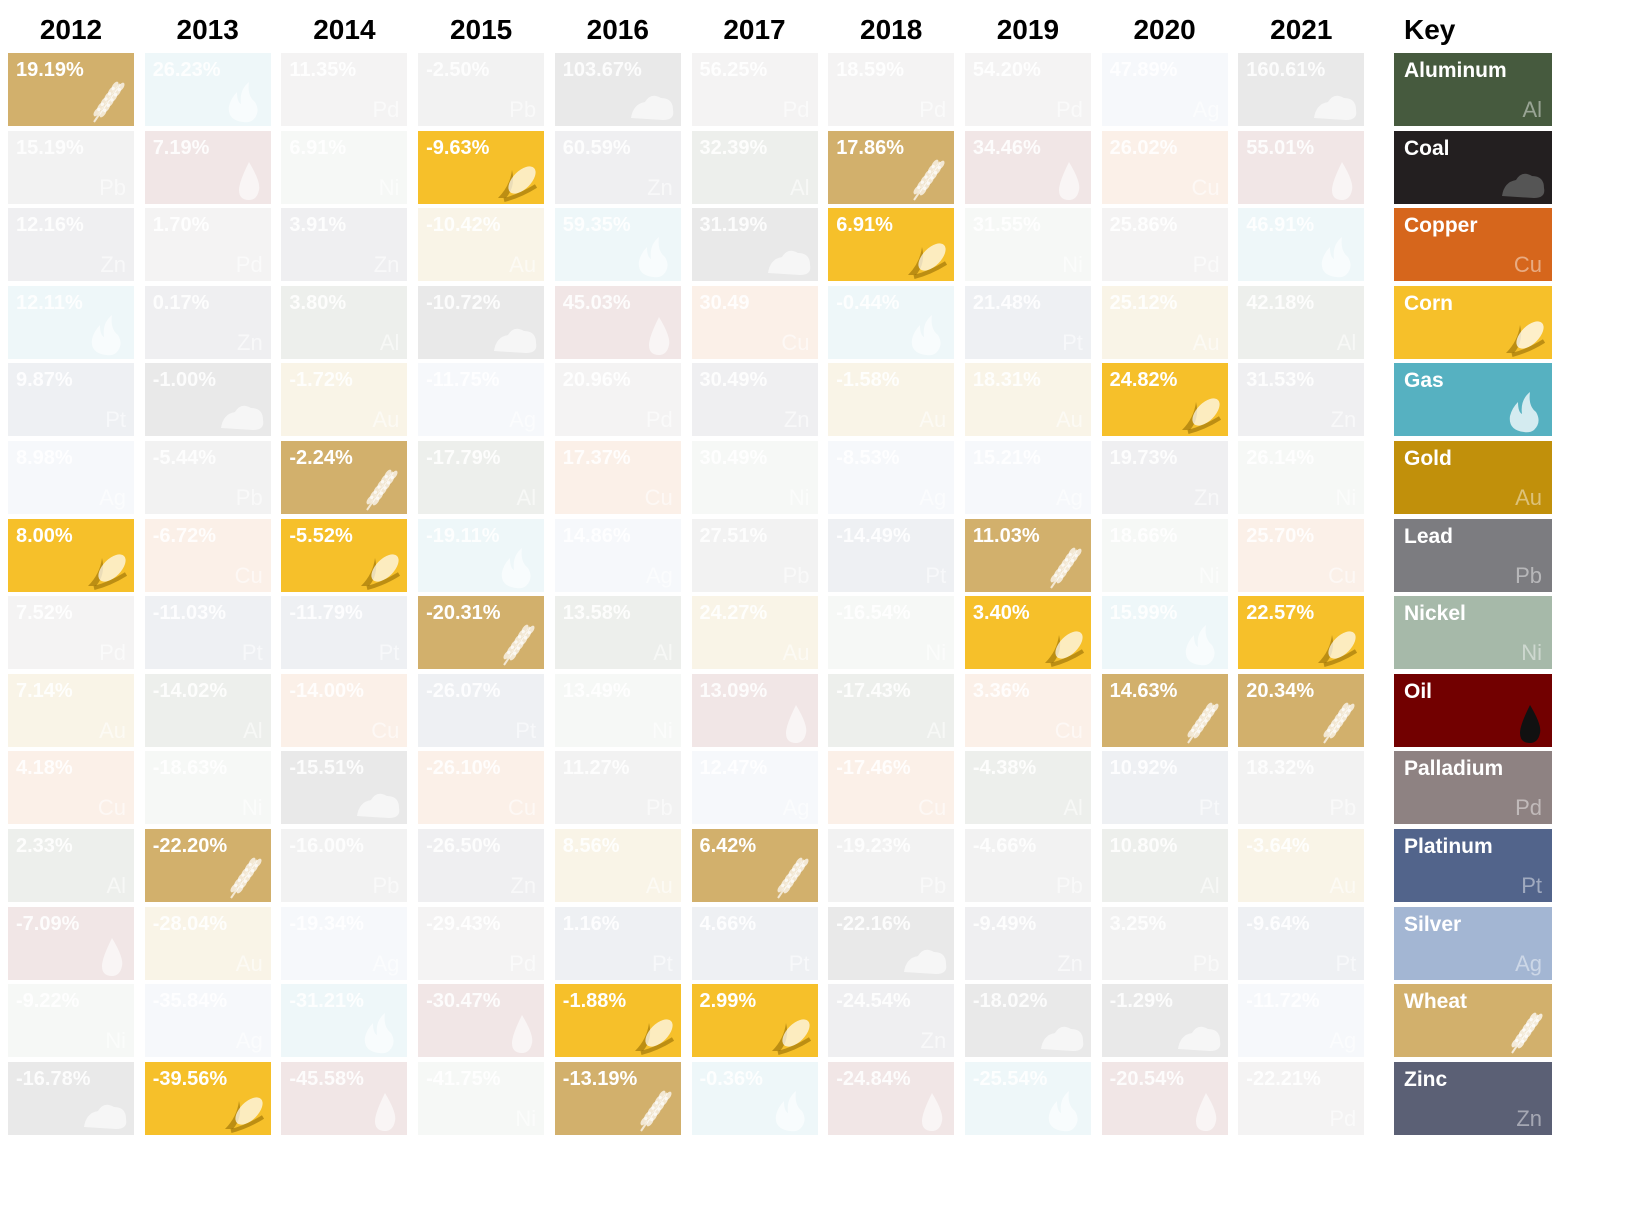 The image size is (1640, 1210). Describe the element at coordinates (754, 710) in the screenshot. I see `cell-oil-2017: 13.09%` at that location.